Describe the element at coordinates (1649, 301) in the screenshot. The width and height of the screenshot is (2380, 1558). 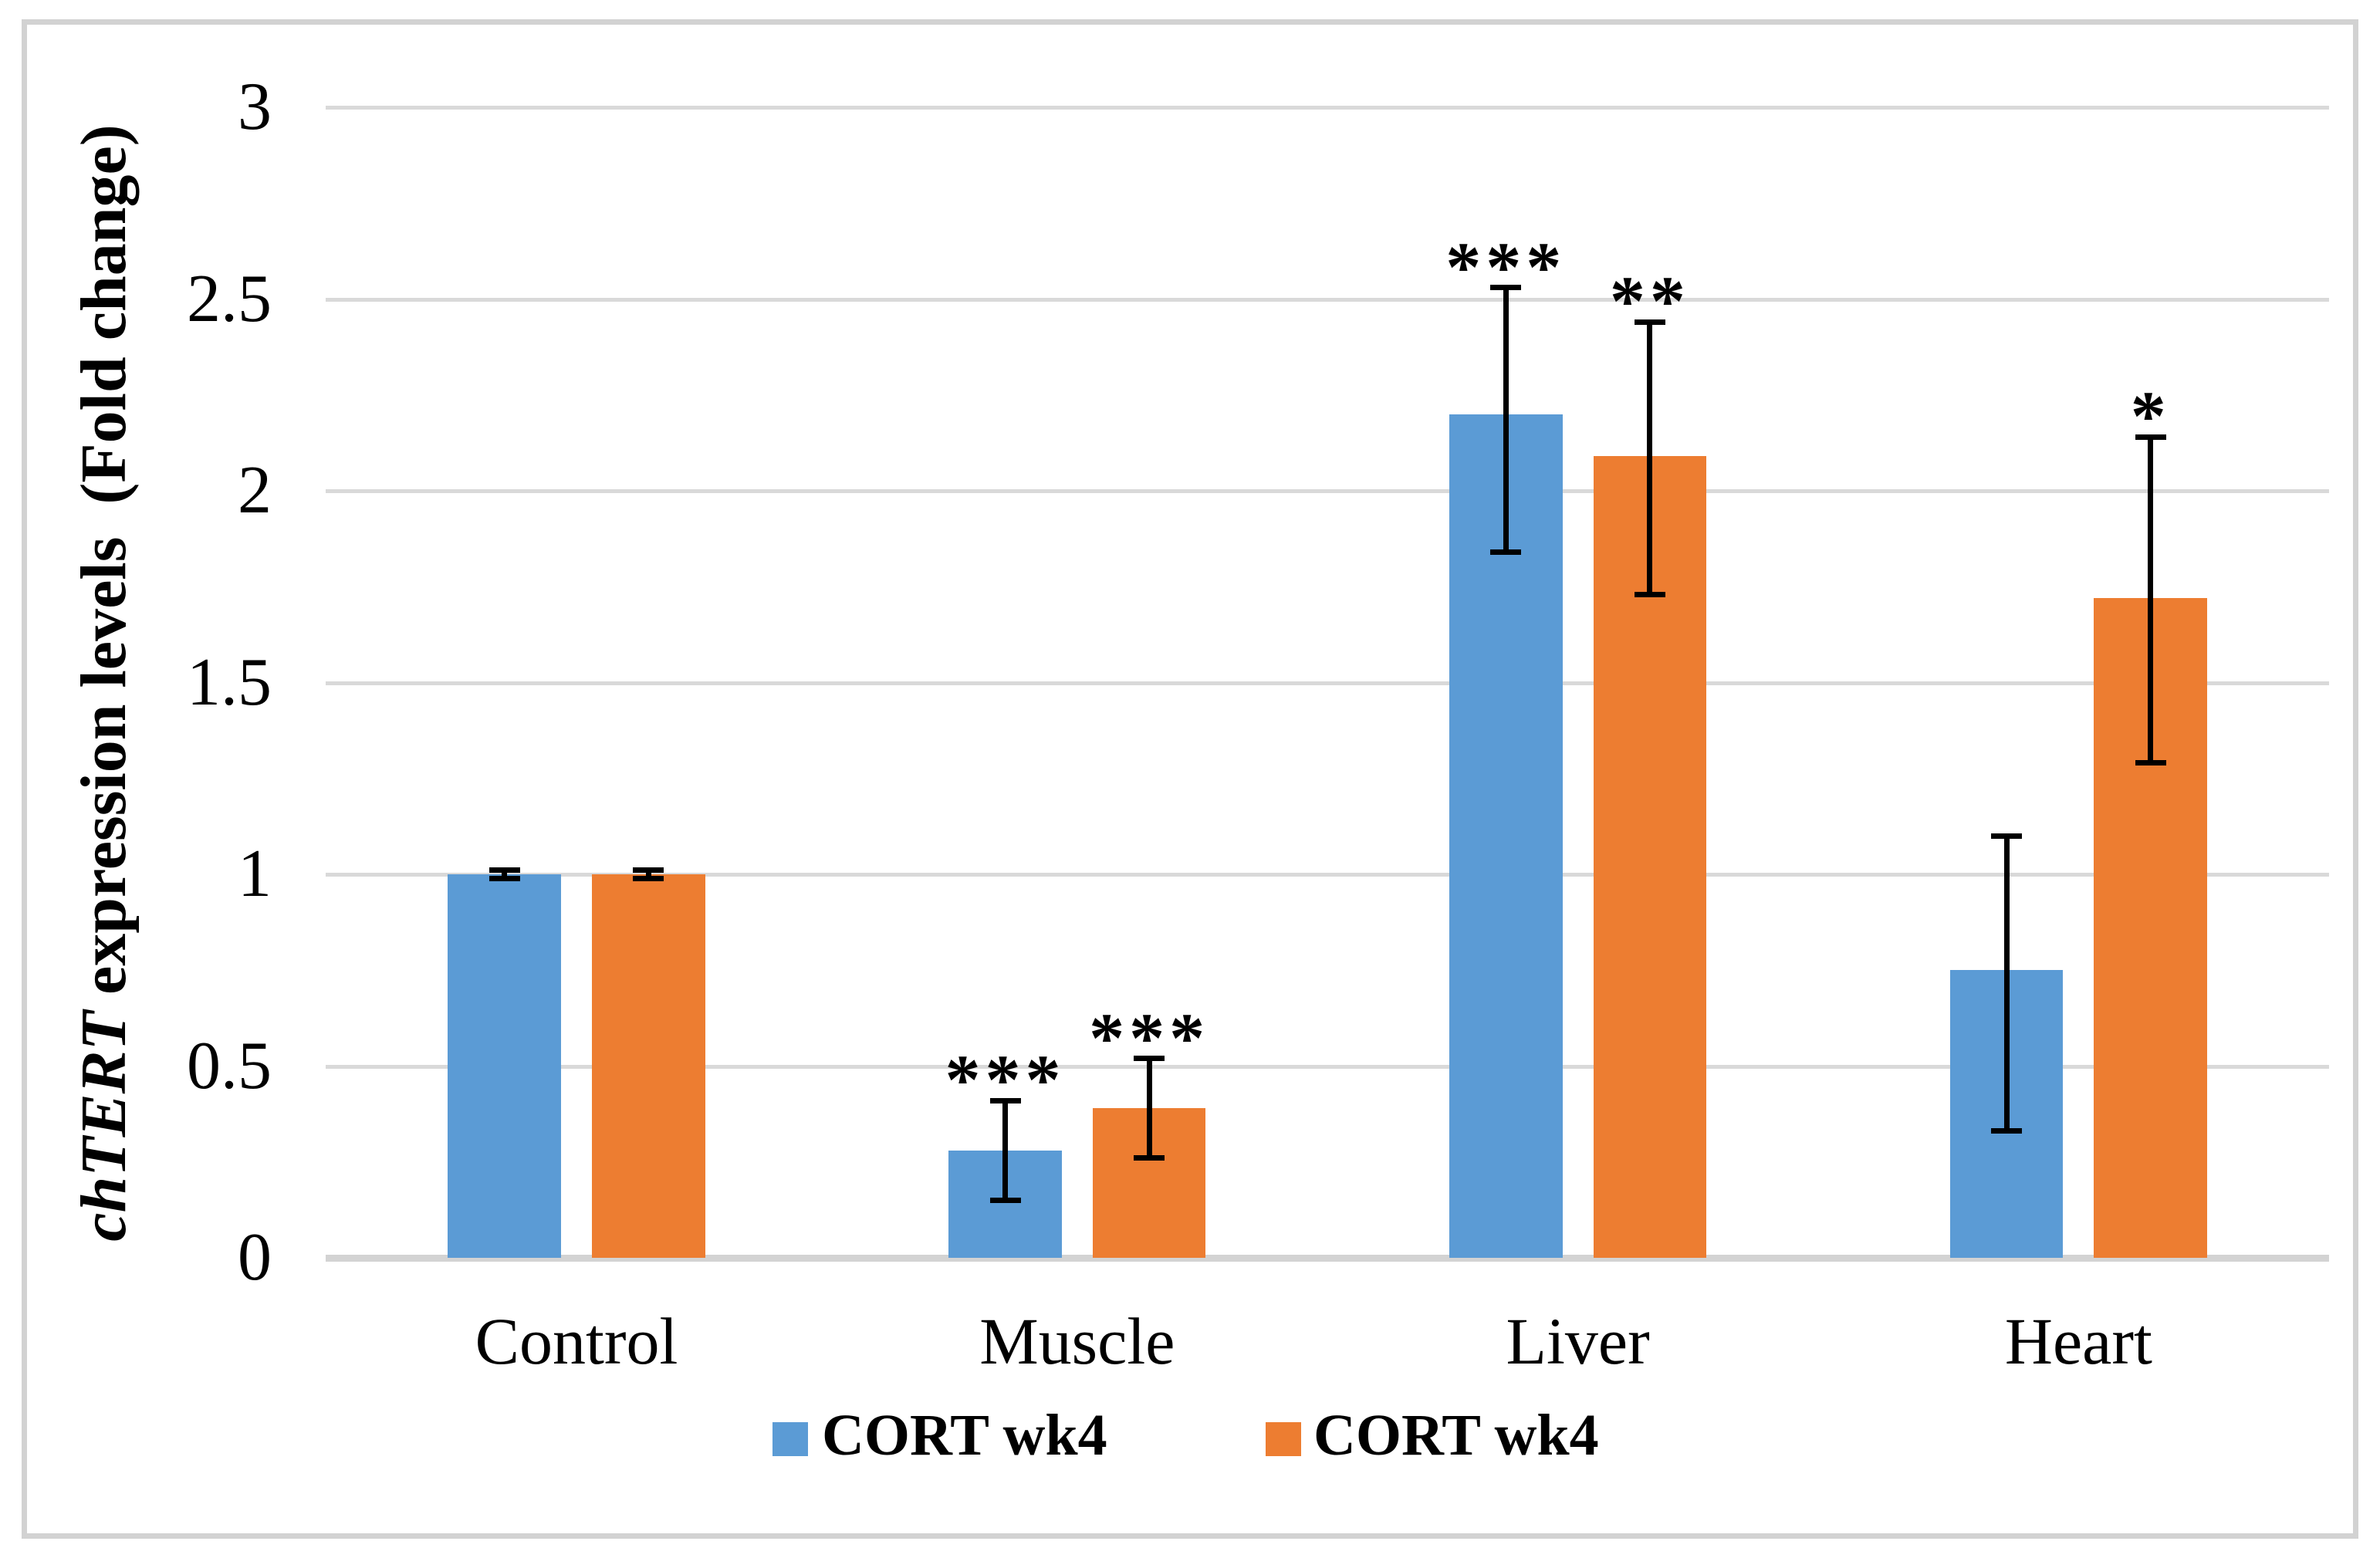
I see `significance-stars: **` at that location.